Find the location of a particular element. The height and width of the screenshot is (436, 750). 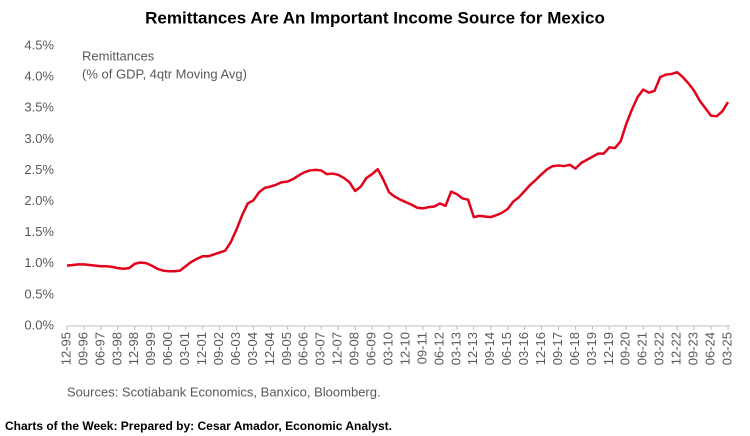

x-tick-label: 03-04 is located at coordinates (252, 348).